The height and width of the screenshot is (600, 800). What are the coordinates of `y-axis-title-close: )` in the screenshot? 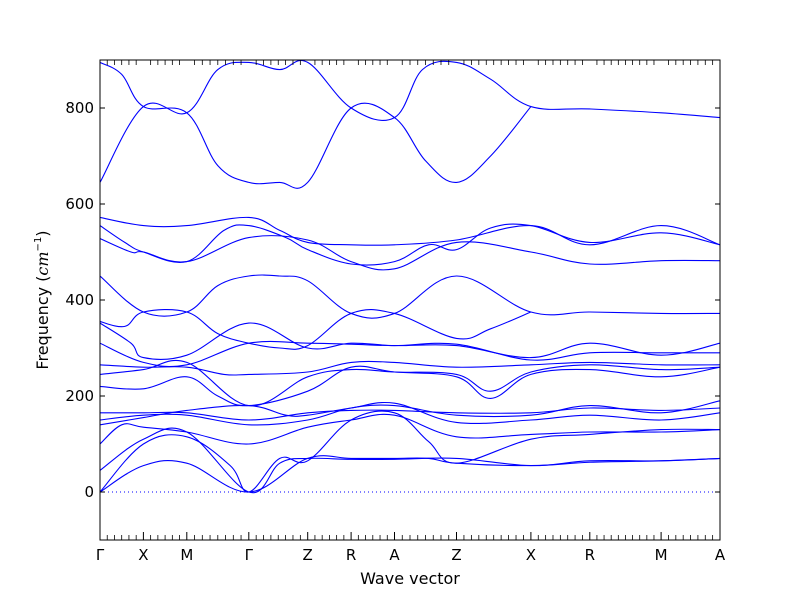 It's located at (42, 233).